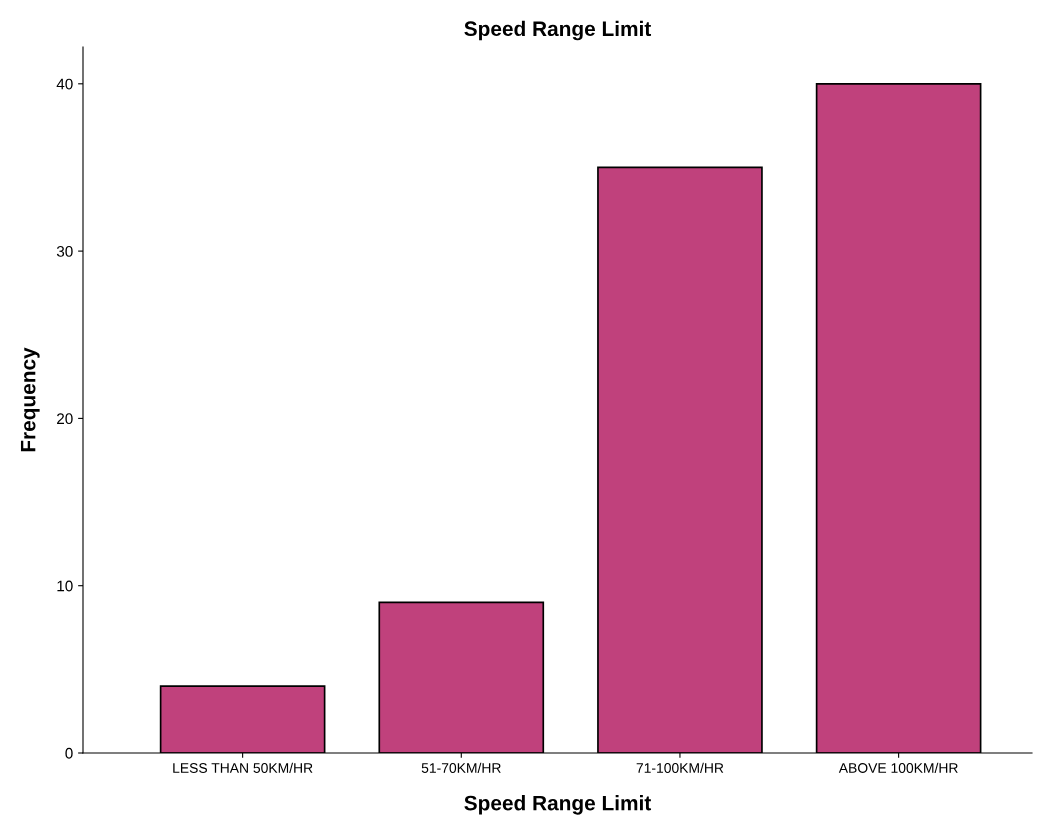 The height and width of the screenshot is (835, 1044). I want to click on y-tick-label: 0, so click(69, 753).